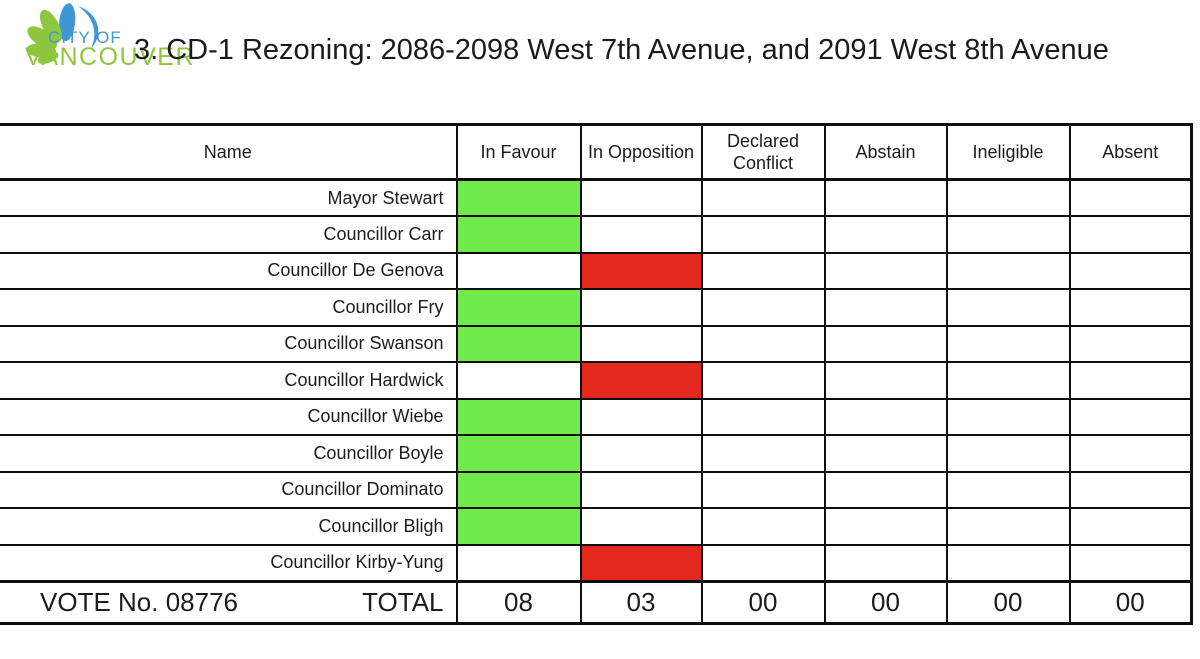 This screenshot has width=1200, height=659. What do you see at coordinates (139, 601) in the screenshot?
I see `vote-number-label: VOTE No. 08776` at bounding box center [139, 601].